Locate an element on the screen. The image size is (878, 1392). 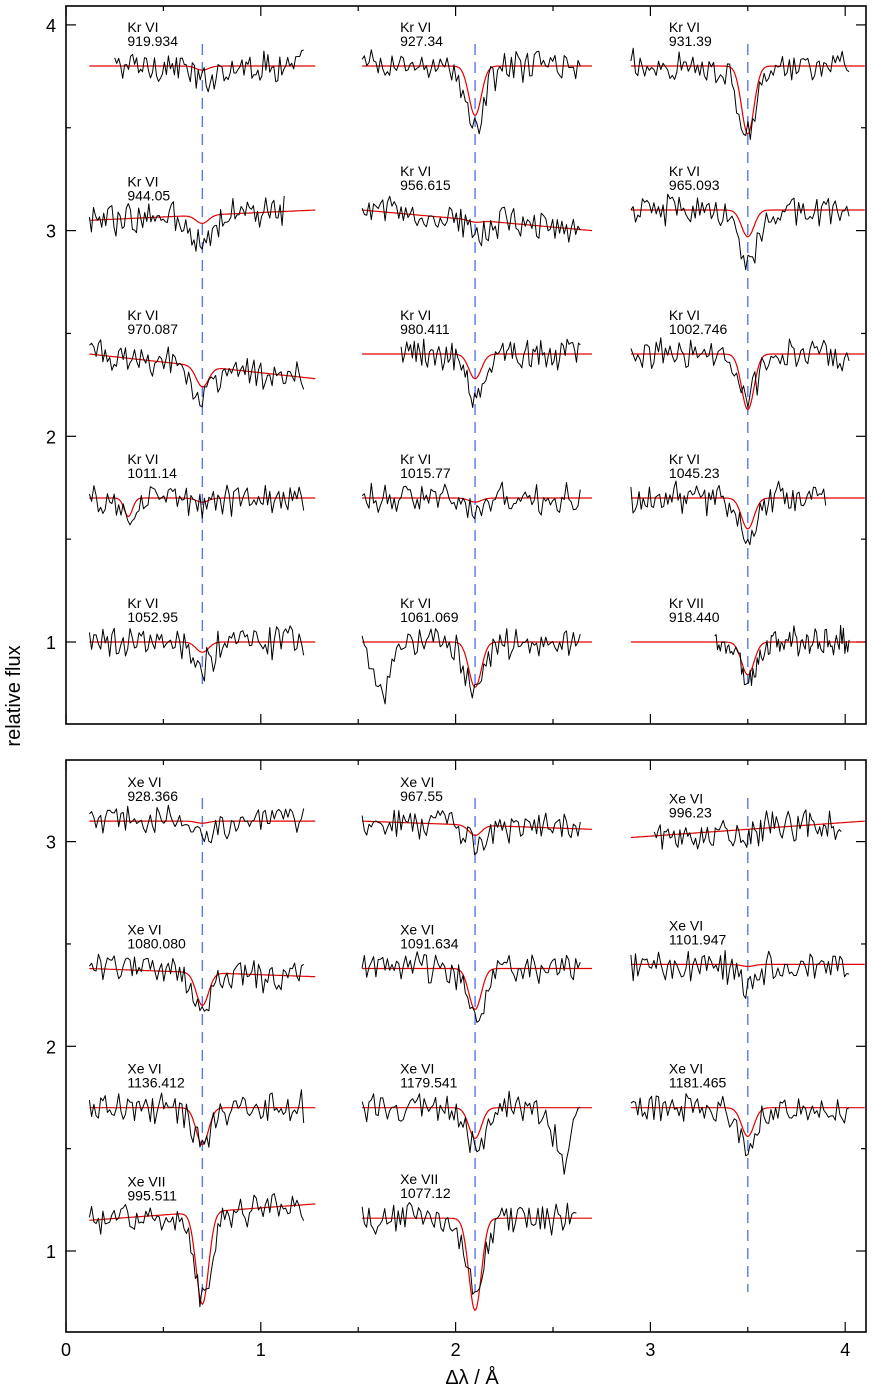
wavelength-label: 931.39 is located at coordinates (690, 41).